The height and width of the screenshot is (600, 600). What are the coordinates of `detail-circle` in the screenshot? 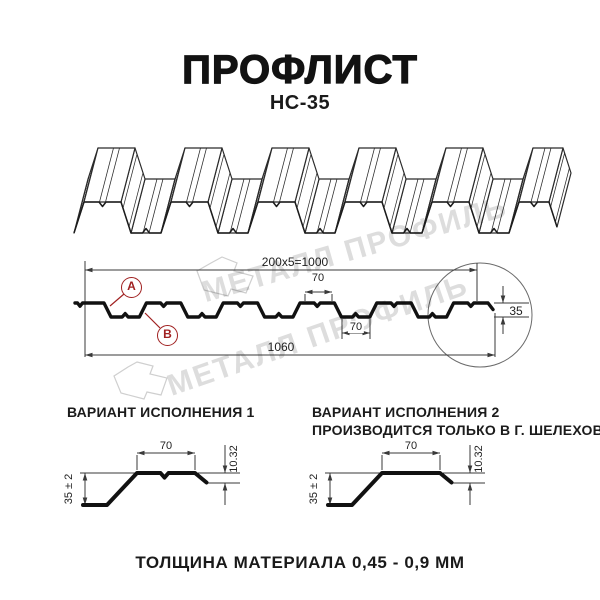 It's located at (480, 315).